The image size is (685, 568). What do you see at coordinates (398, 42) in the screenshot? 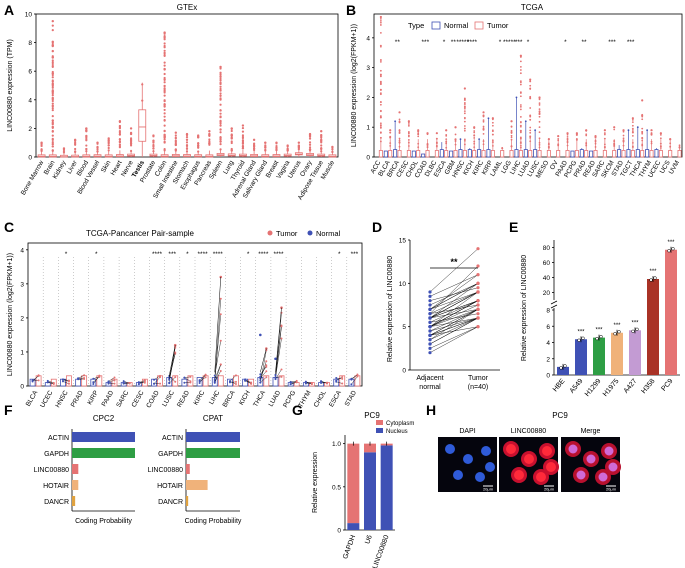
I see `panel-b-significance: **` at bounding box center [398, 42].